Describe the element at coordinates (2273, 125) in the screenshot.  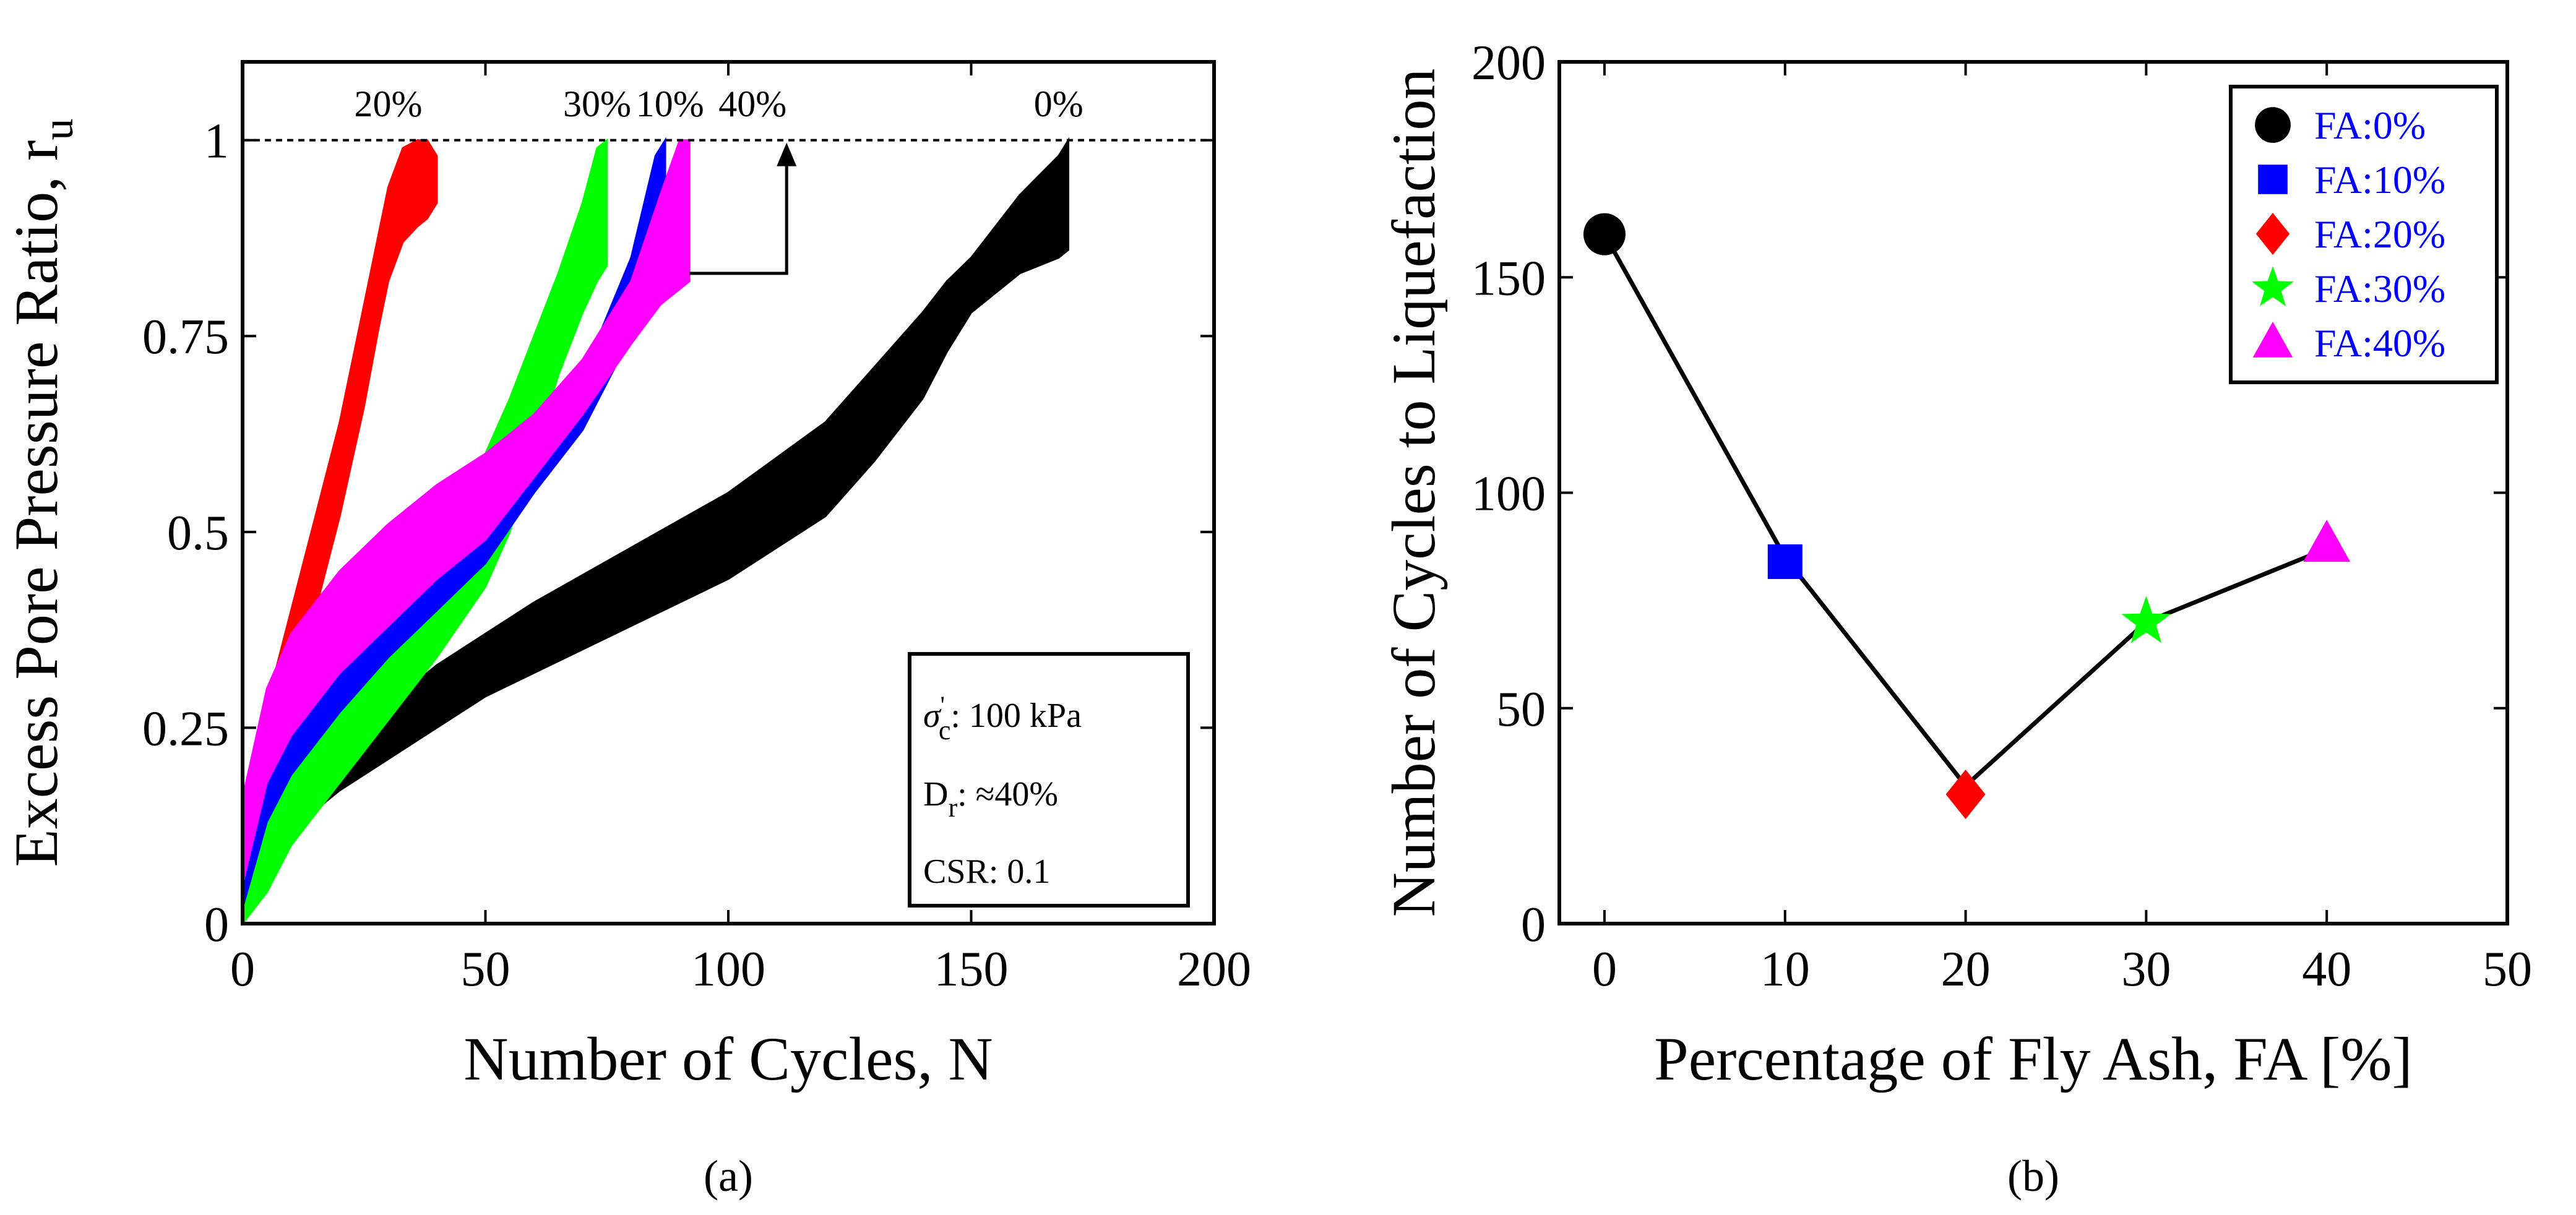
I see `chart-b-legend-marker-circle` at that location.